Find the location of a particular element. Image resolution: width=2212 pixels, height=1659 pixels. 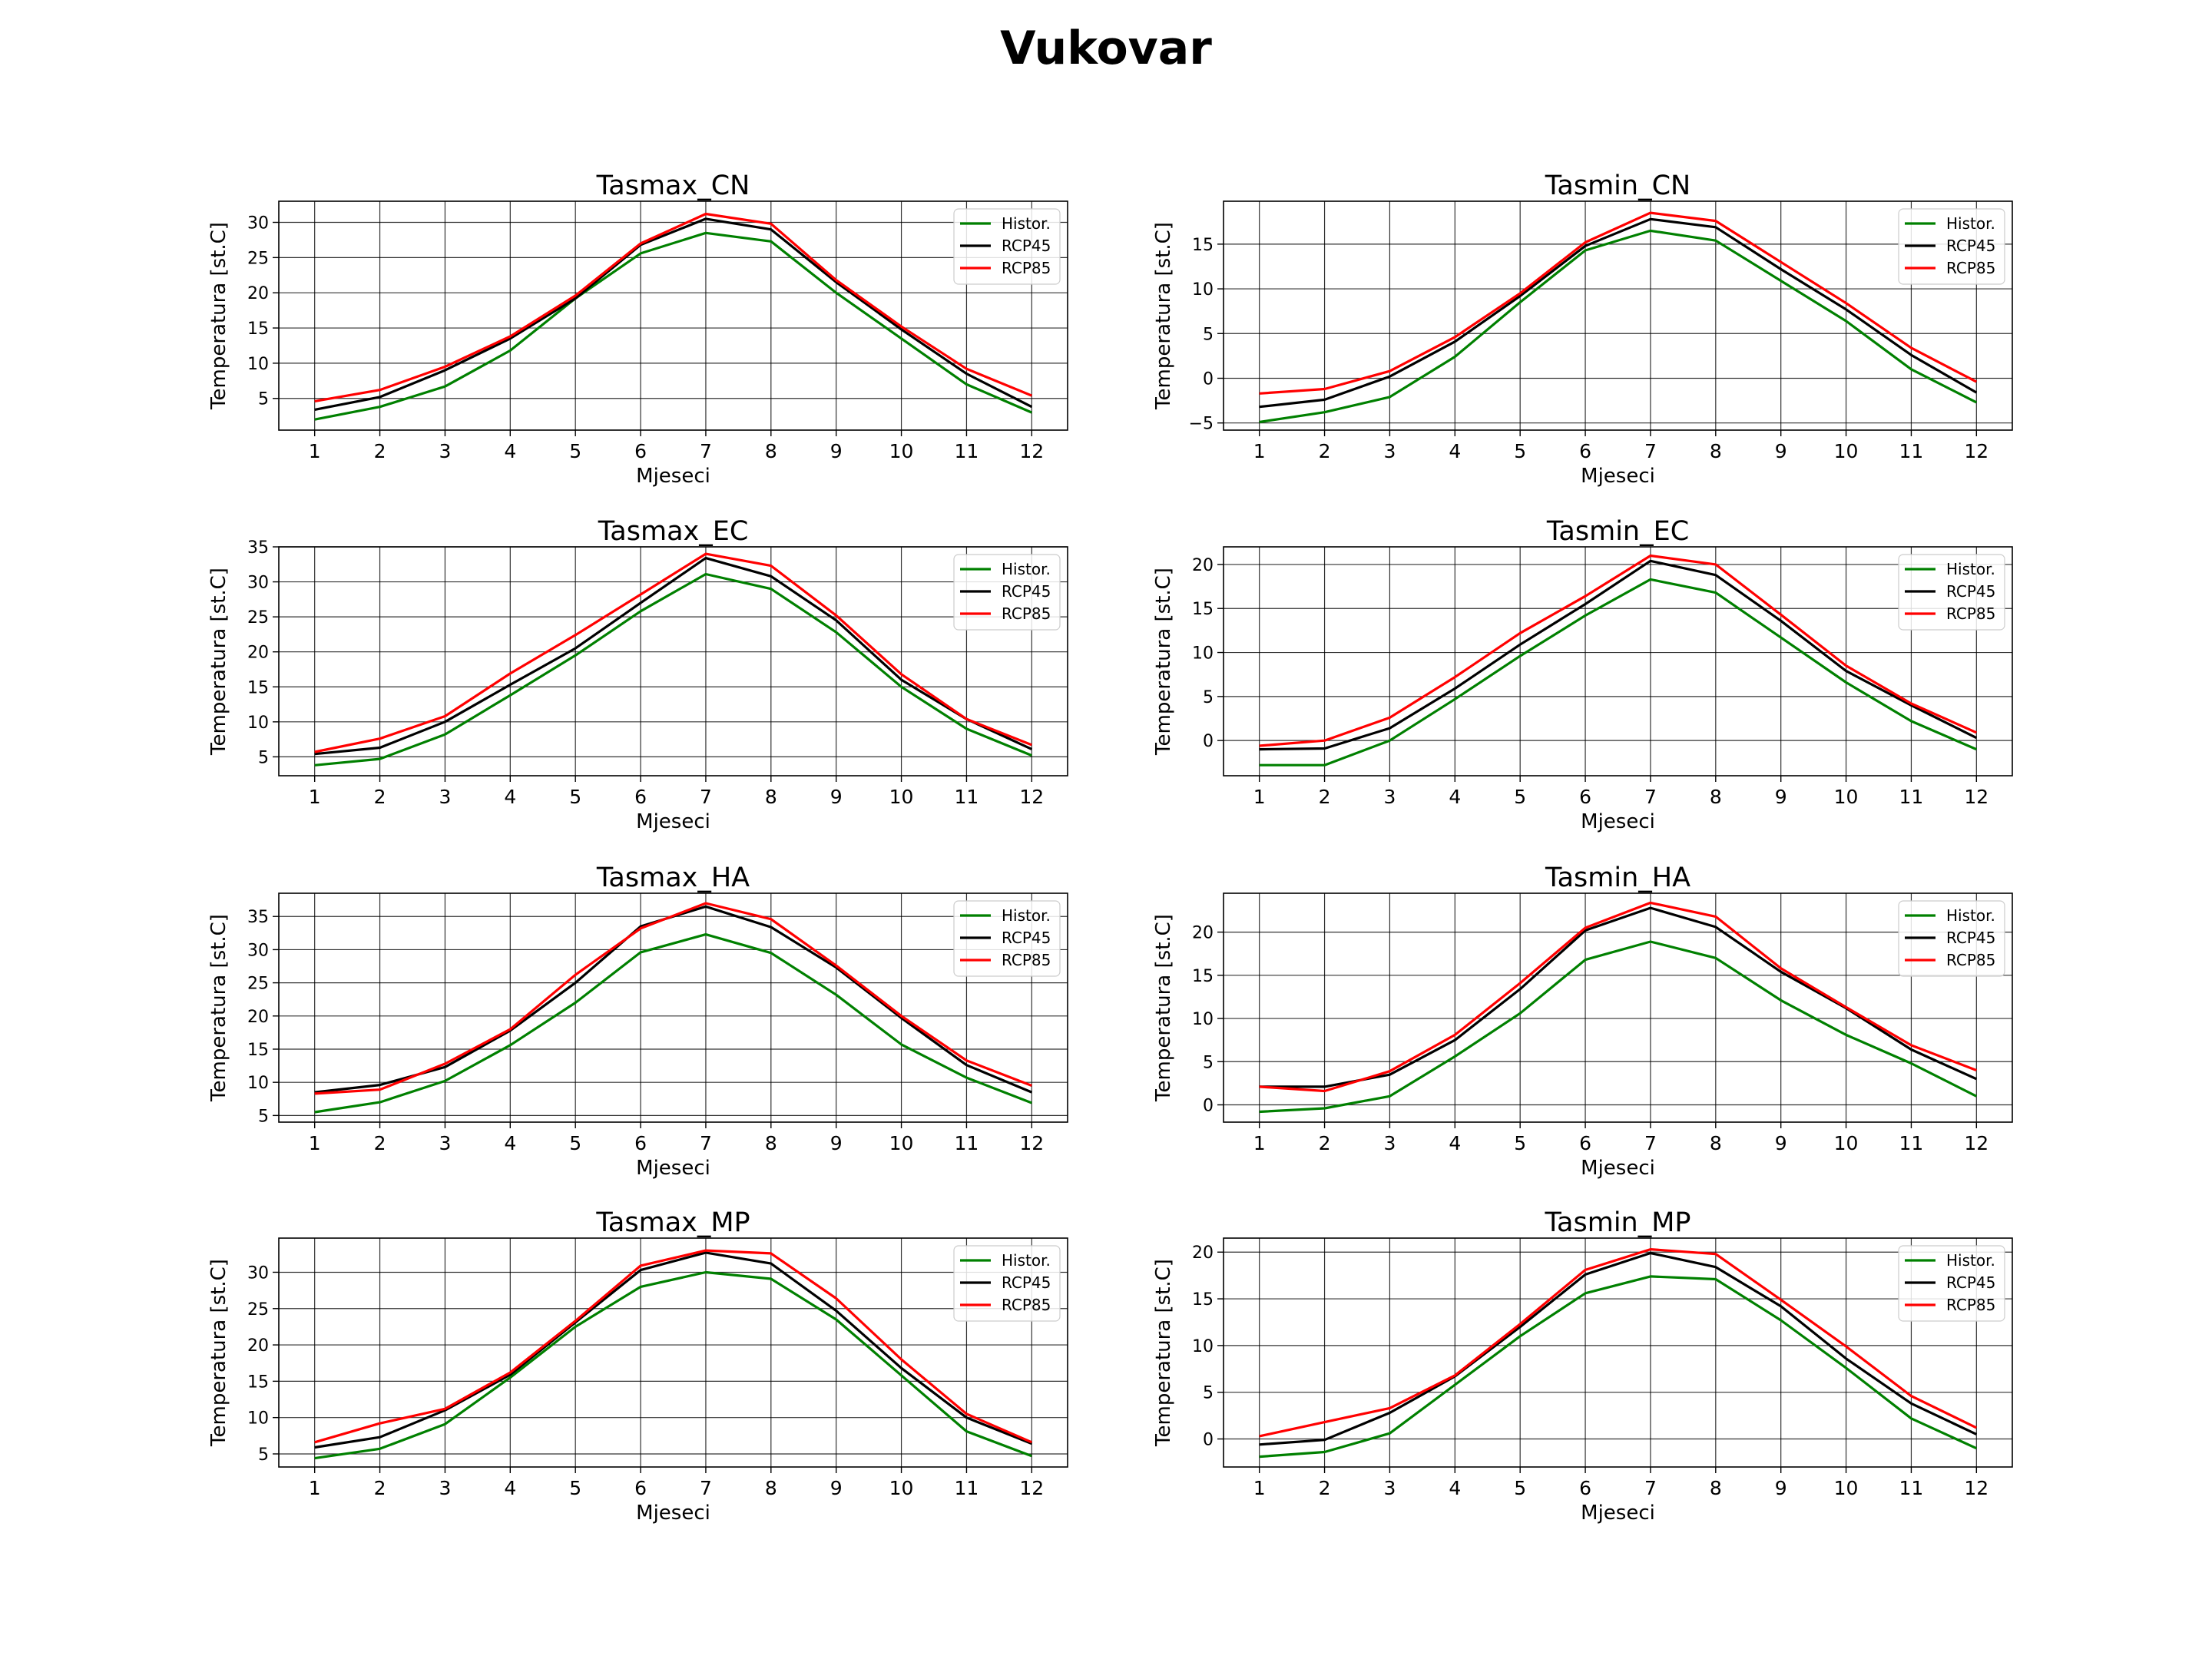

y-tick-label: 15 is located at coordinates (258, 687).